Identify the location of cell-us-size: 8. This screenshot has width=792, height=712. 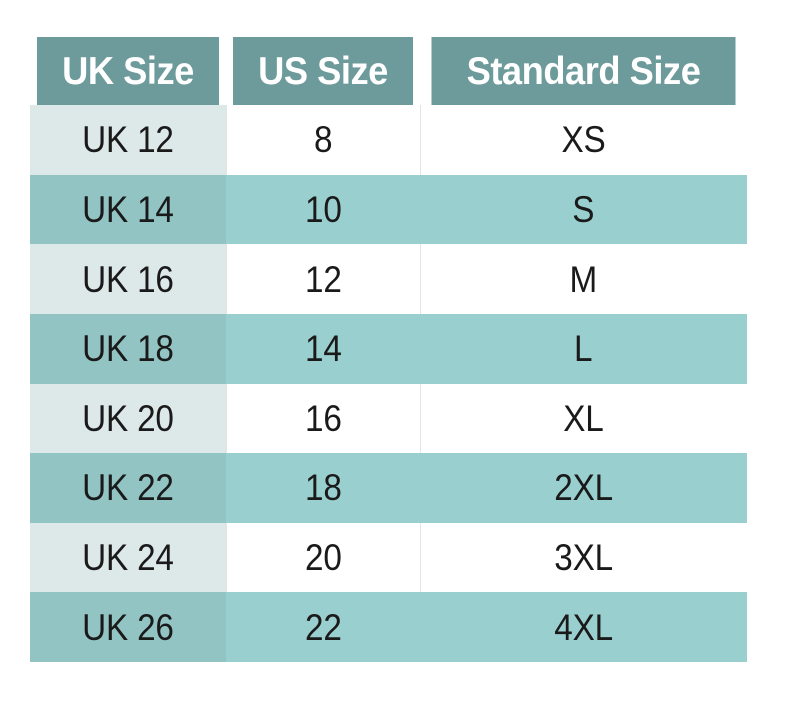
(323, 140).